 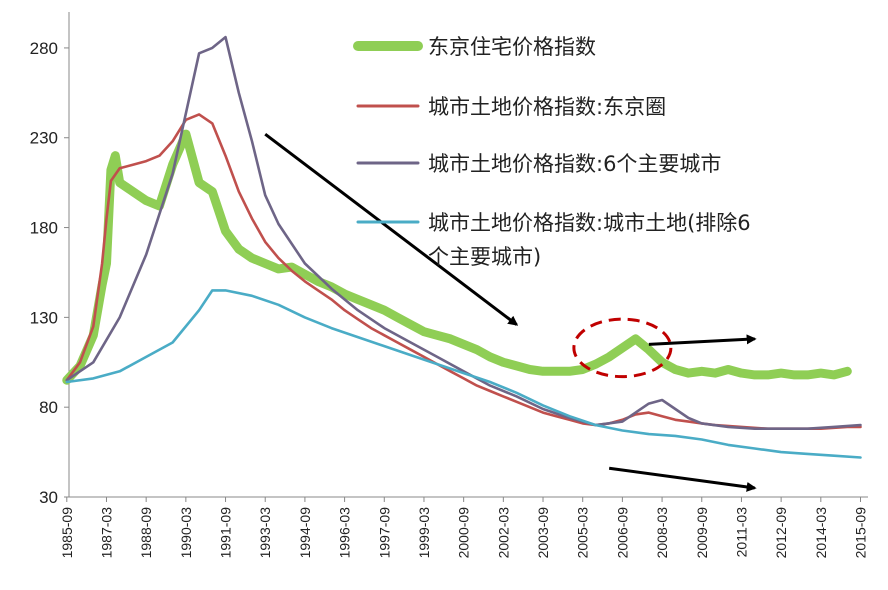 What do you see at coordinates (622, 533) in the screenshot?
I see `x-tick-label: 2006-09` at bounding box center [622, 533].